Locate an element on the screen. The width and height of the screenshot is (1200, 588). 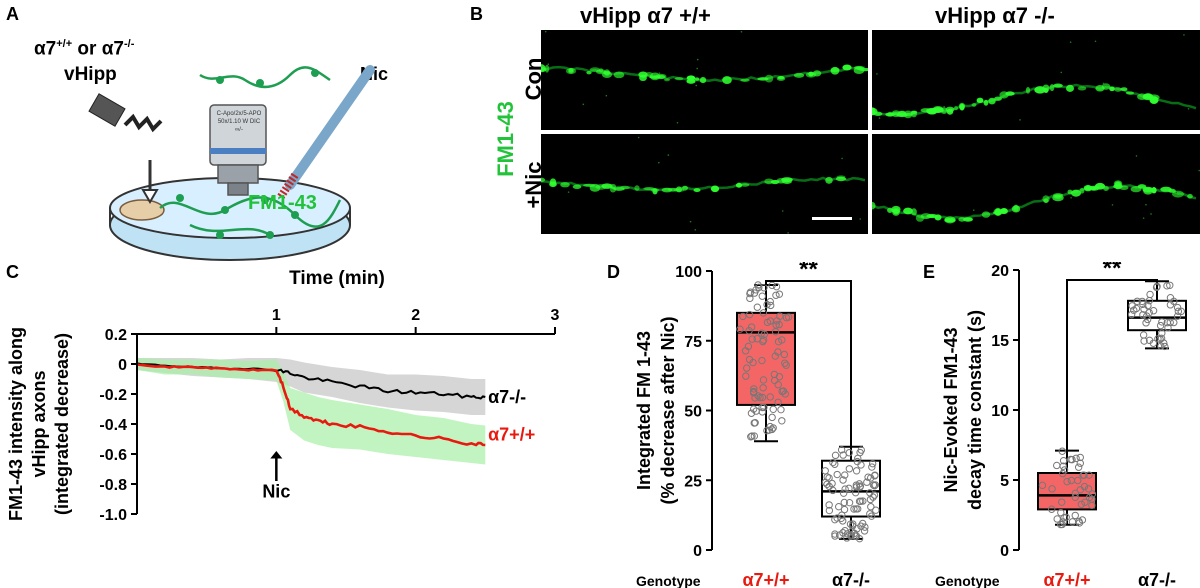
panel-a-schematic: α7+/+ or α7-/- vHipp Nic C-Apo/2x/5 is located at coordinates (215, 150).